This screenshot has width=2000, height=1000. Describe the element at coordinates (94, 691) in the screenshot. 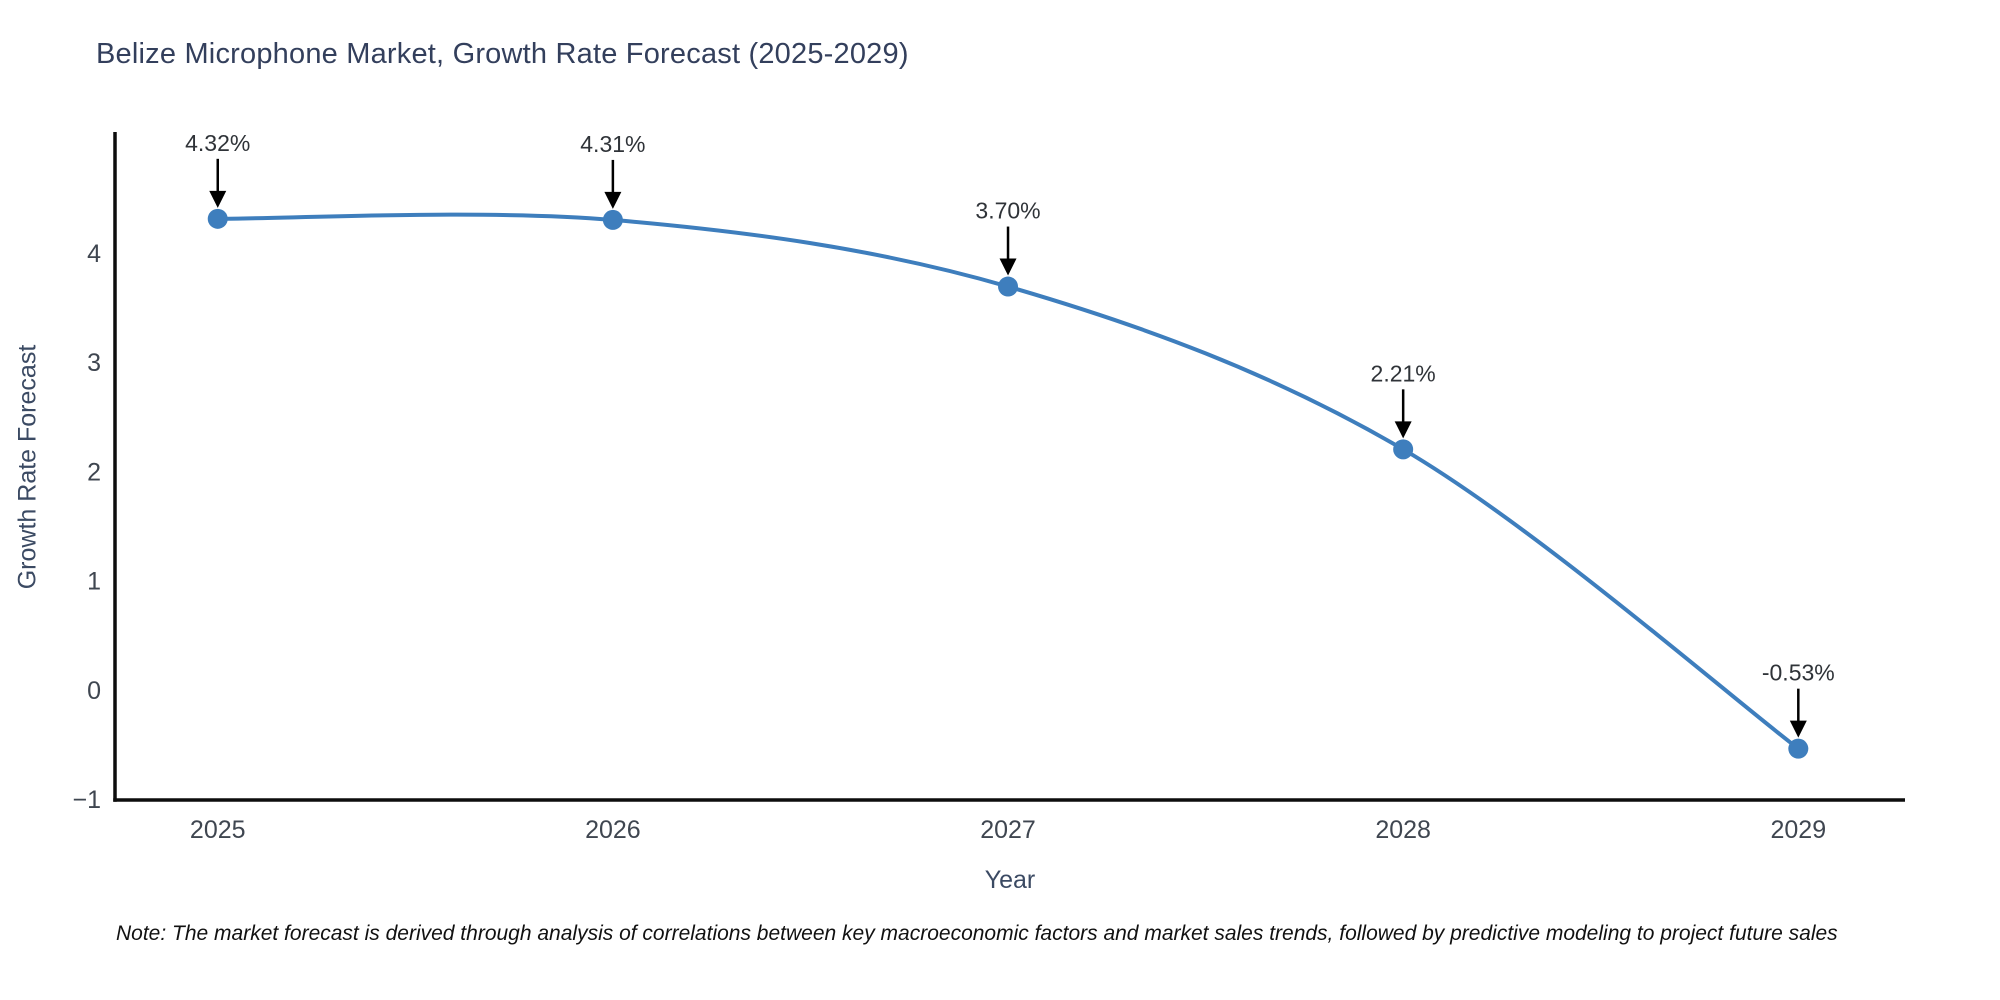

I see `y-tick-label: 0` at that location.